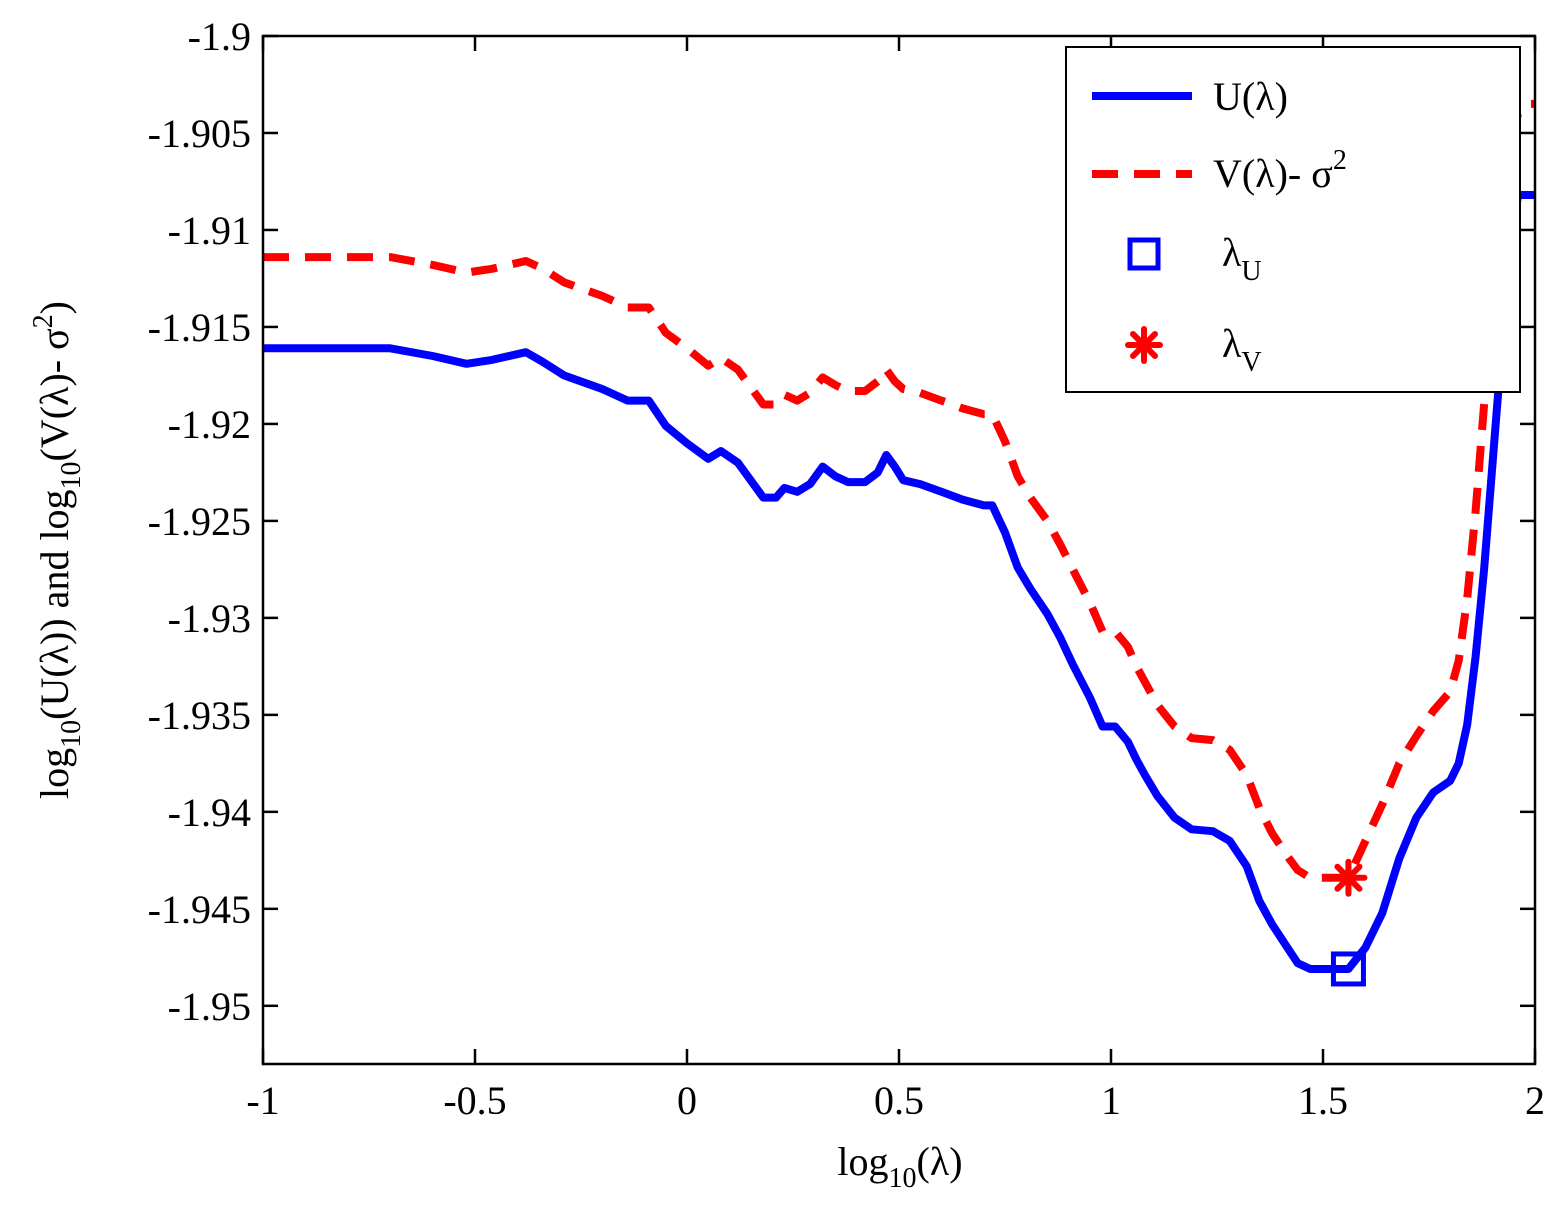 The image size is (1565, 1213). Describe the element at coordinates (1111, 1100) in the screenshot. I see `x-tick-label: 1` at that location.